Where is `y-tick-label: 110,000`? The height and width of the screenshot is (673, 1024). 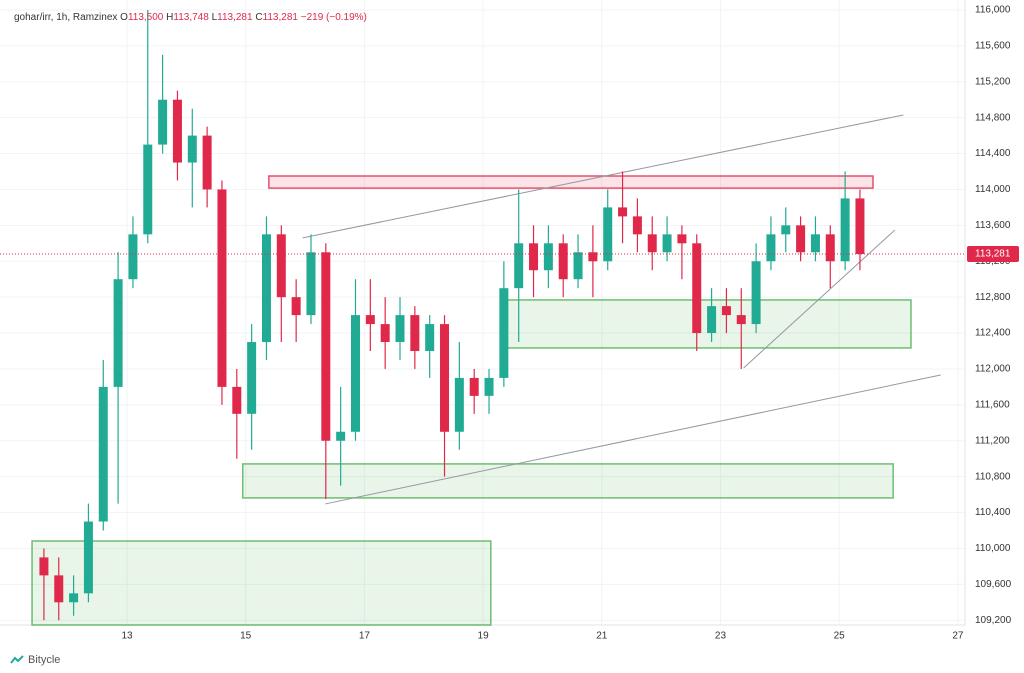 y-tick-label: 110,000 is located at coordinates (993, 548).